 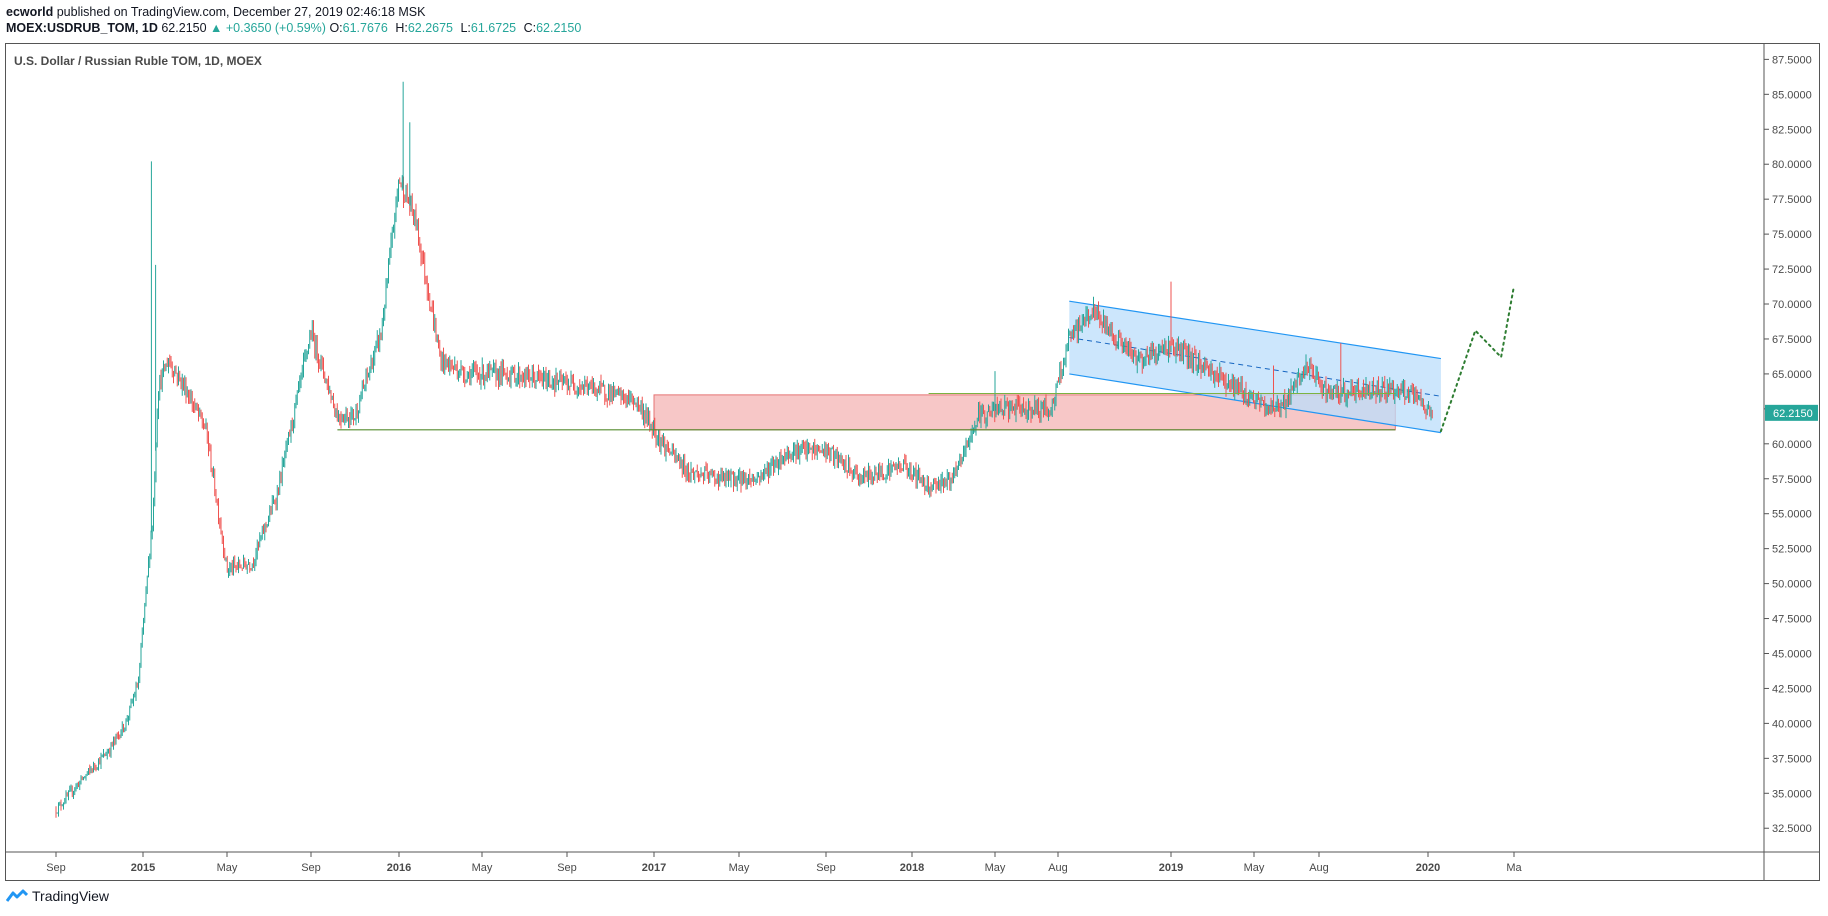 What do you see at coordinates (1792, 270) in the screenshot?
I see `price-tick-label: 72.5000` at bounding box center [1792, 270].